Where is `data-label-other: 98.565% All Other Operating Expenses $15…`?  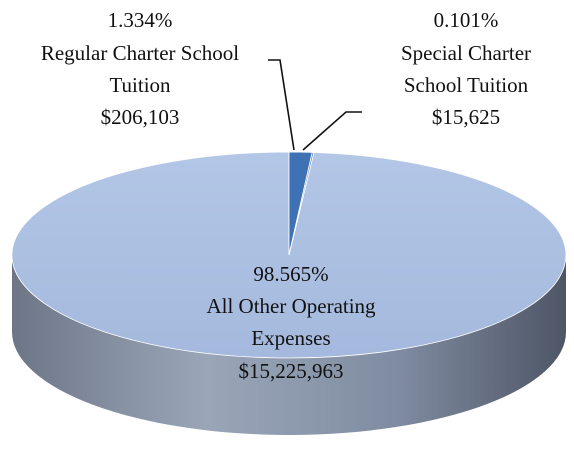
data-label-other: 98.565% All Other Operating Expenses $15… is located at coordinates (291, 322).